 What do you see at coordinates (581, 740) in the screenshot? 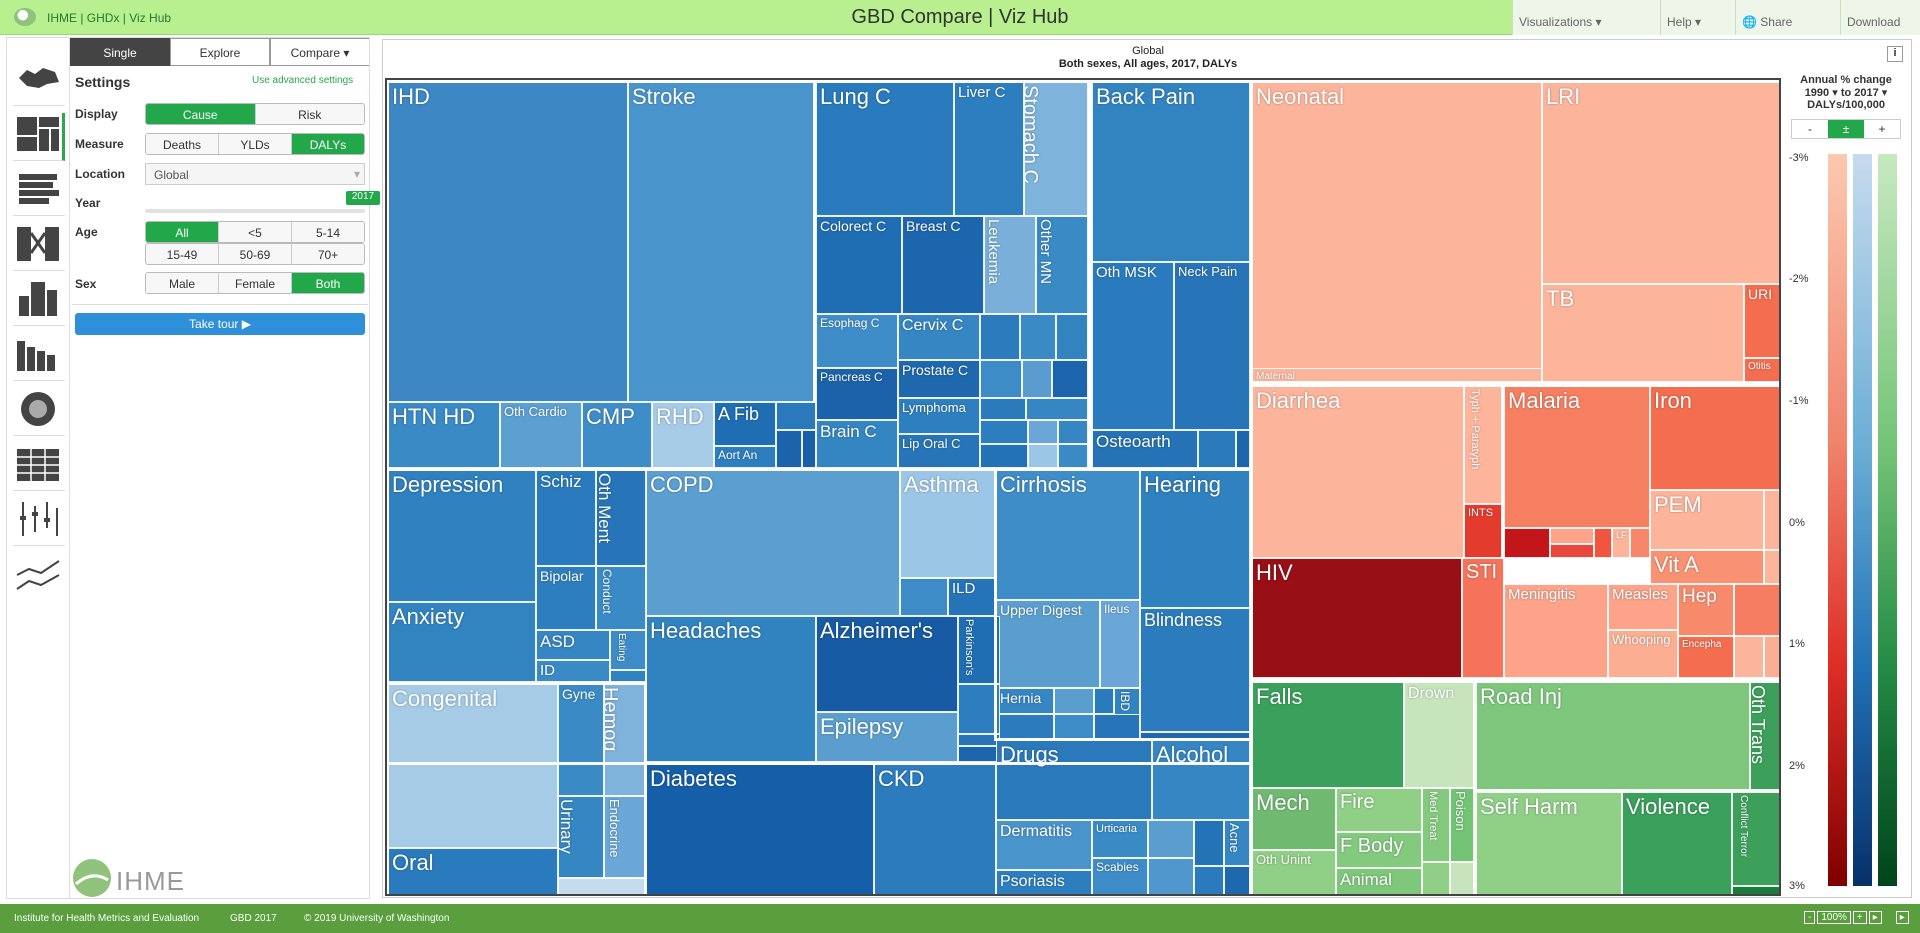
I see `treemap-tile-gyne: Gyne` at bounding box center [581, 740].